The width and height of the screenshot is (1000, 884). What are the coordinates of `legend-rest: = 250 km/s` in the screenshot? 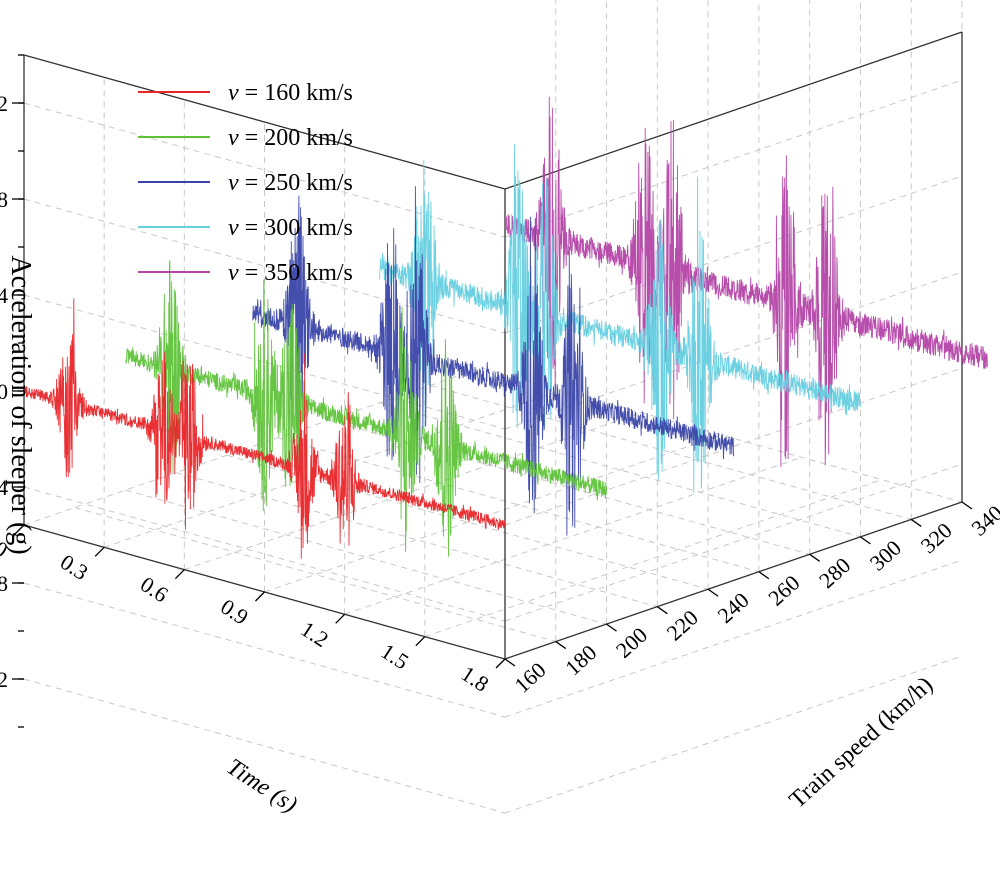 It's located at (296, 183).